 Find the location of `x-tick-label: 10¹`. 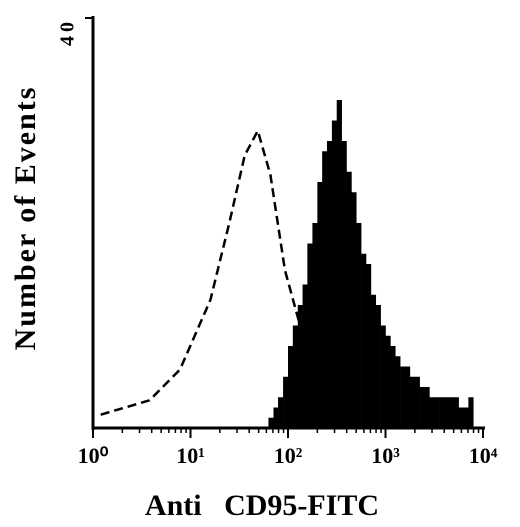

x-tick-label: 10¹ is located at coordinates (190, 455).